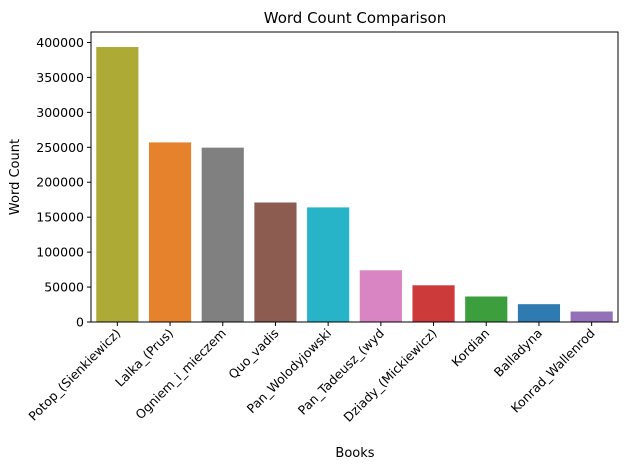 This screenshot has width=629, height=470. Describe the element at coordinates (518, 353) in the screenshot. I see `x-tick-label: Balladyna` at that location.